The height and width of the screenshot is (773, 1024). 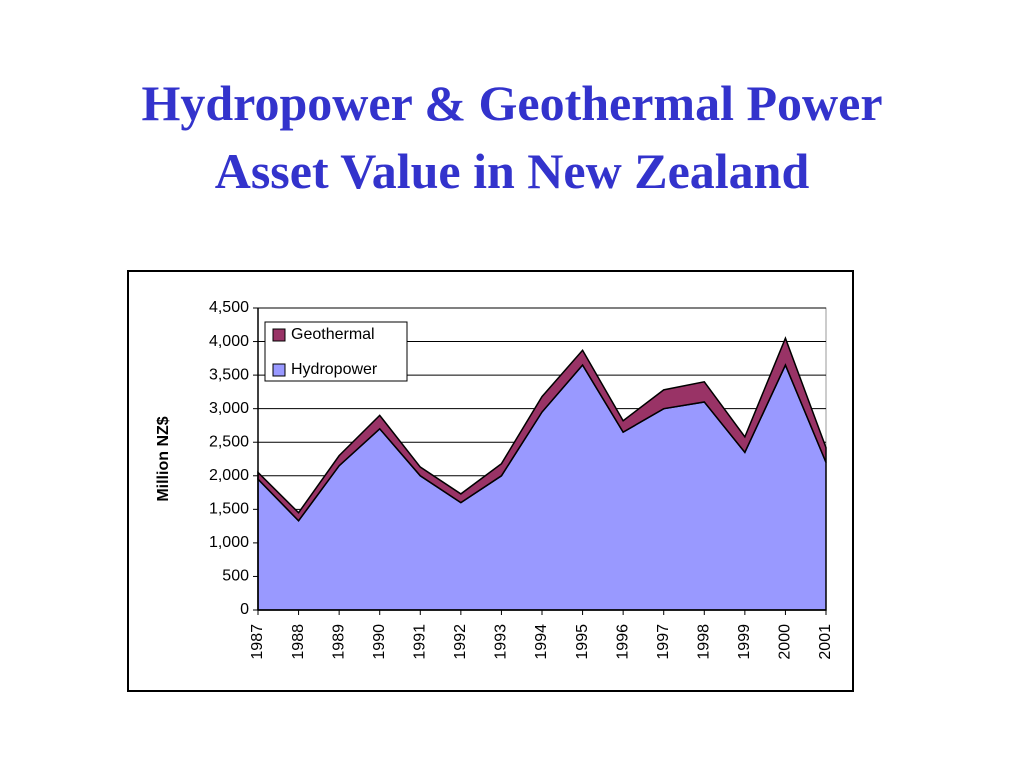 What do you see at coordinates (825, 642) in the screenshot?
I see `x-tick-label: 2001` at bounding box center [825, 642].